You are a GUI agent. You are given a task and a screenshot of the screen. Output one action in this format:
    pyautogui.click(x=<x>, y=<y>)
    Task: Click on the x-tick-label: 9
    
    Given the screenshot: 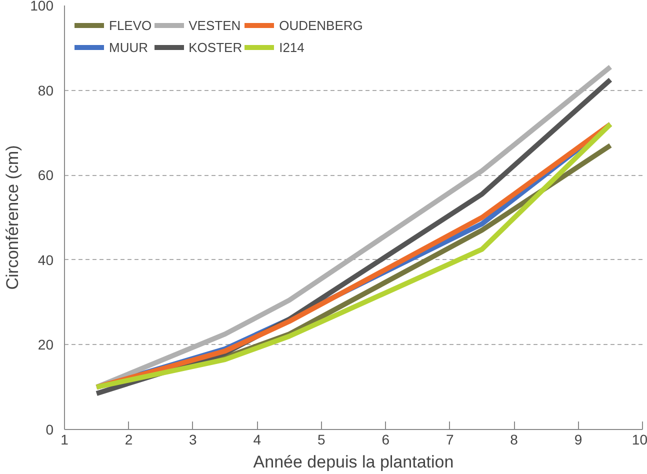 What is the action you would take?
    pyautogui.click(x=578, y=440)
    